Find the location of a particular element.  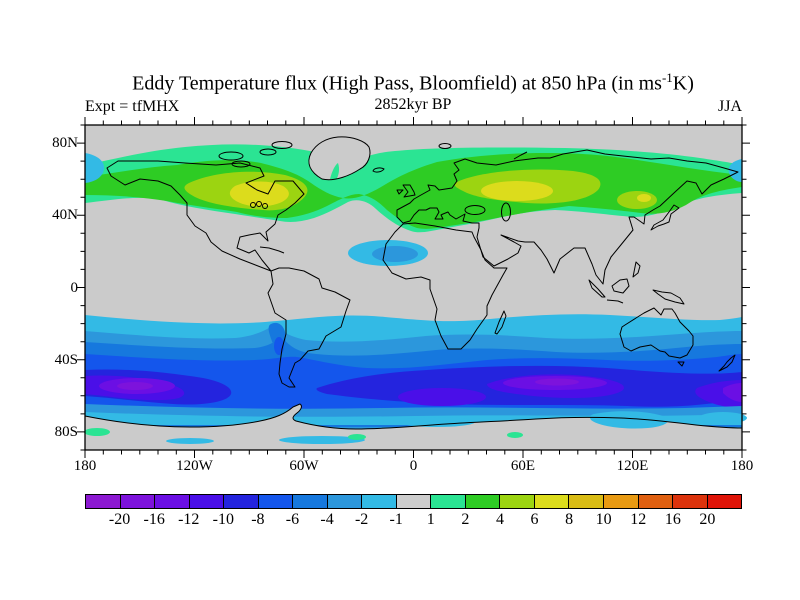

coastline-borneo is located at coordinates (620, 286).